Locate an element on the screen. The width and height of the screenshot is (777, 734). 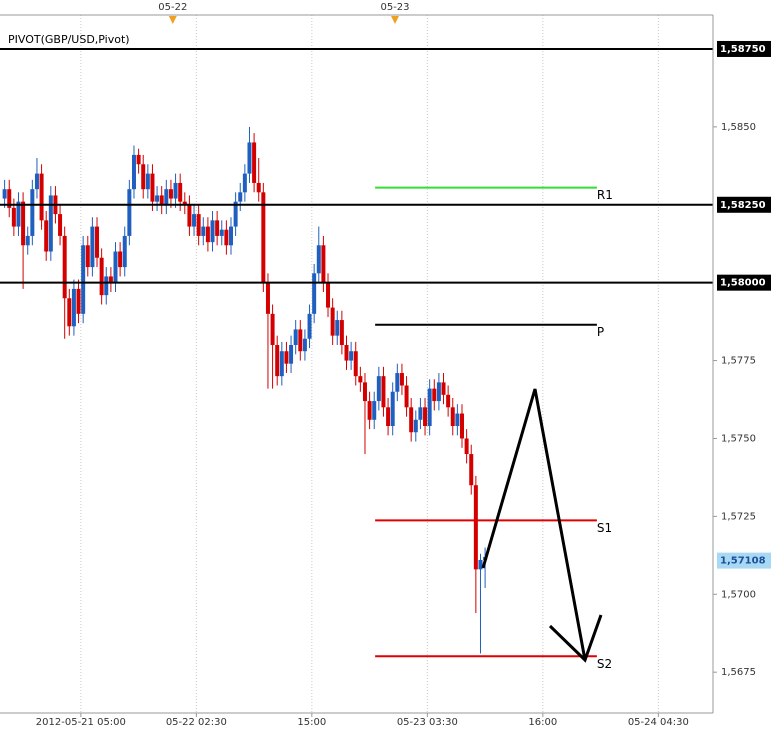
price-label: 1,58250 is located at coordinates (743, 205).